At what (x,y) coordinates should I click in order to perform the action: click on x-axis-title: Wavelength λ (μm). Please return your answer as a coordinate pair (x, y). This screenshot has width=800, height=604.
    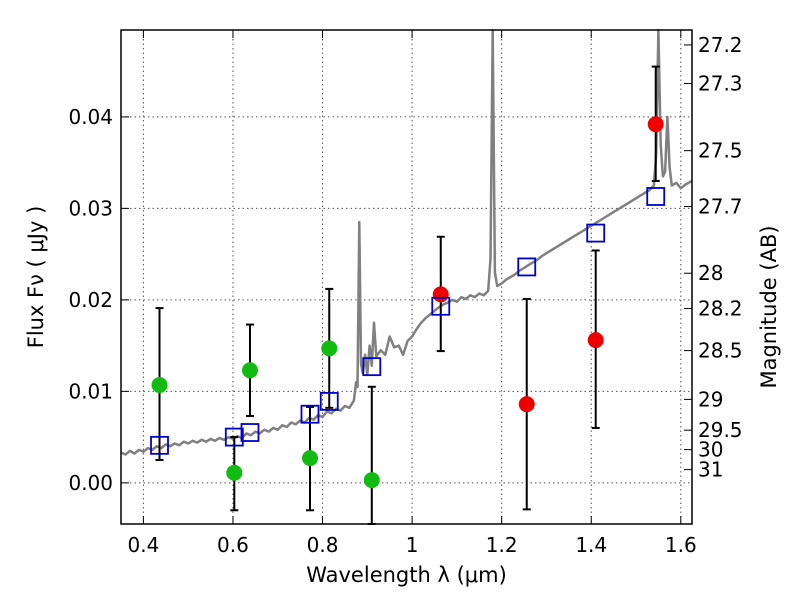
    Looking at the image, I should click on (406, 575).